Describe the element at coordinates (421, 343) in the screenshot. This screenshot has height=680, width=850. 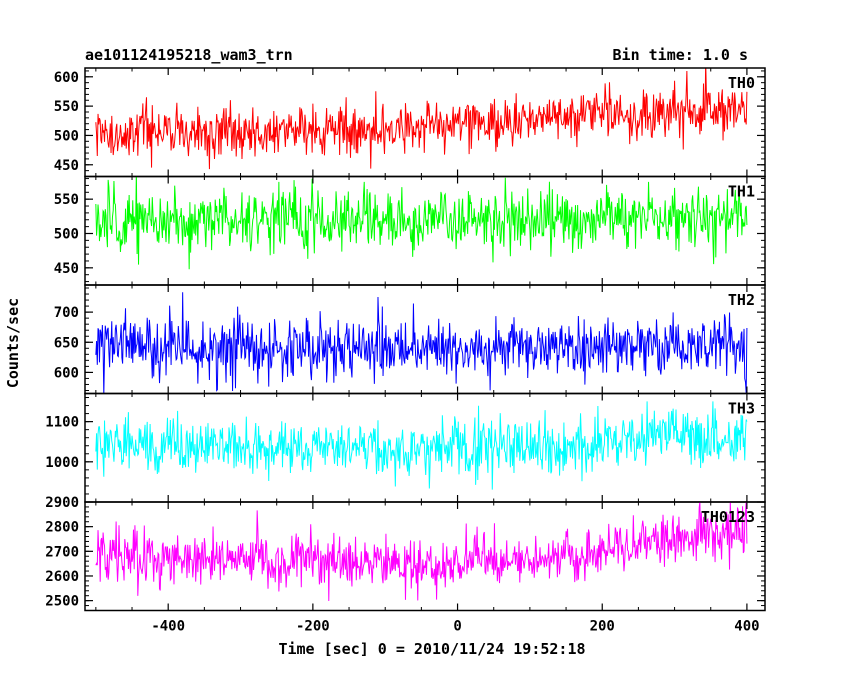
I see `series-line-th2` at that location.